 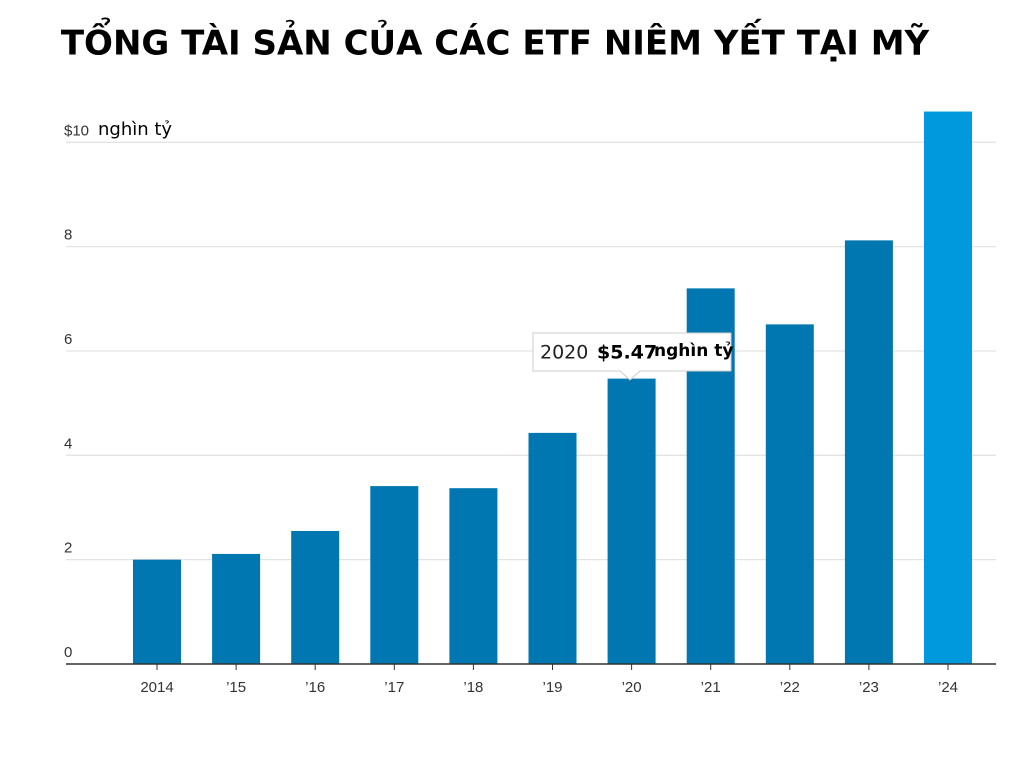 I want to click on x-tick-label: ’22, so click(x=790, y=687).